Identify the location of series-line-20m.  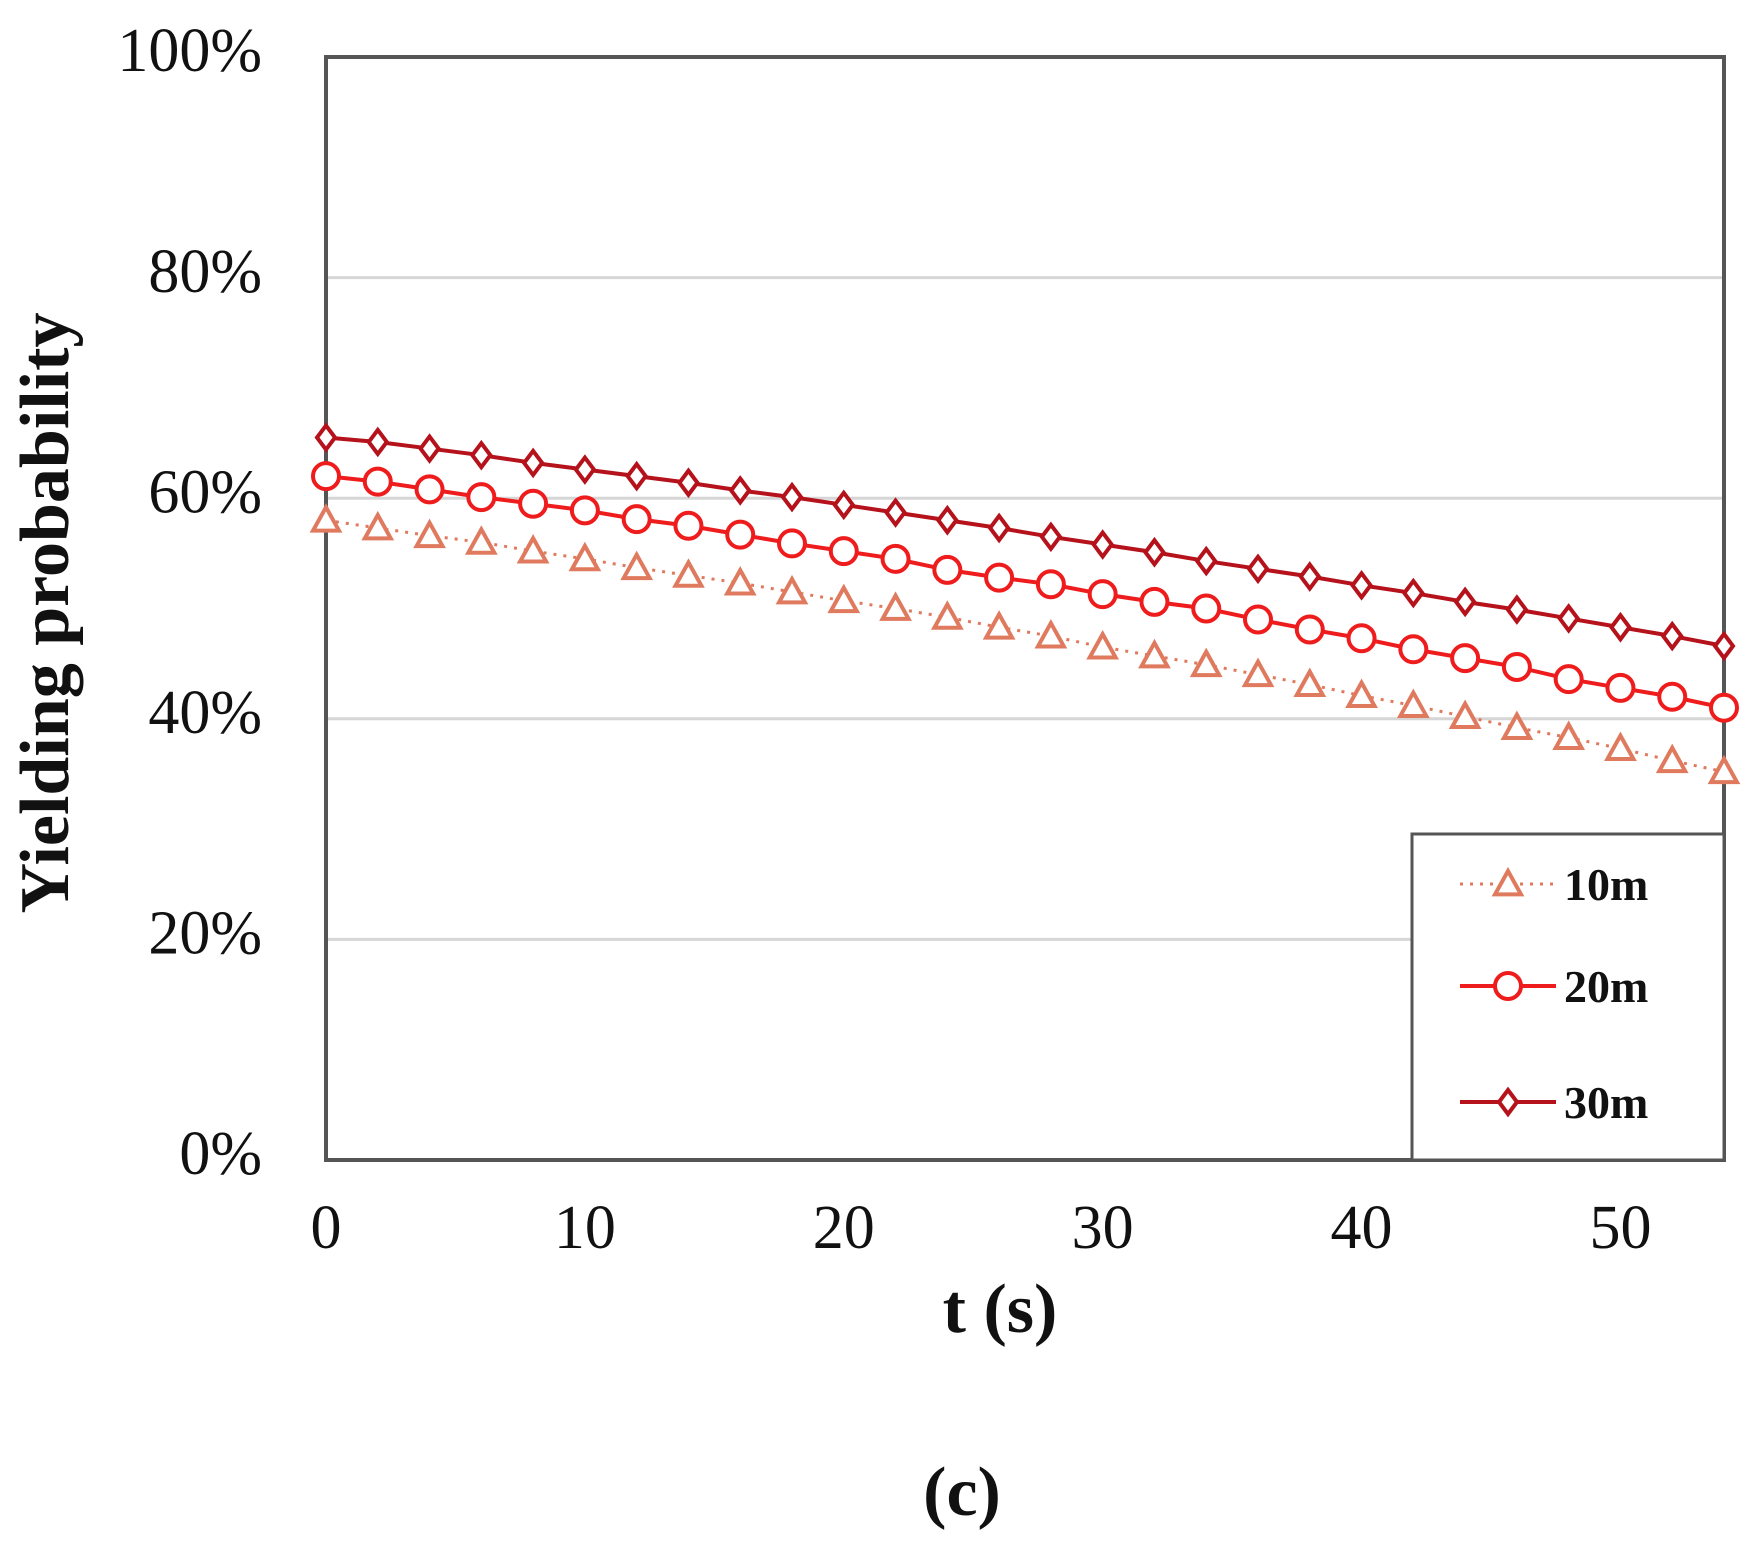
(1025, 592).